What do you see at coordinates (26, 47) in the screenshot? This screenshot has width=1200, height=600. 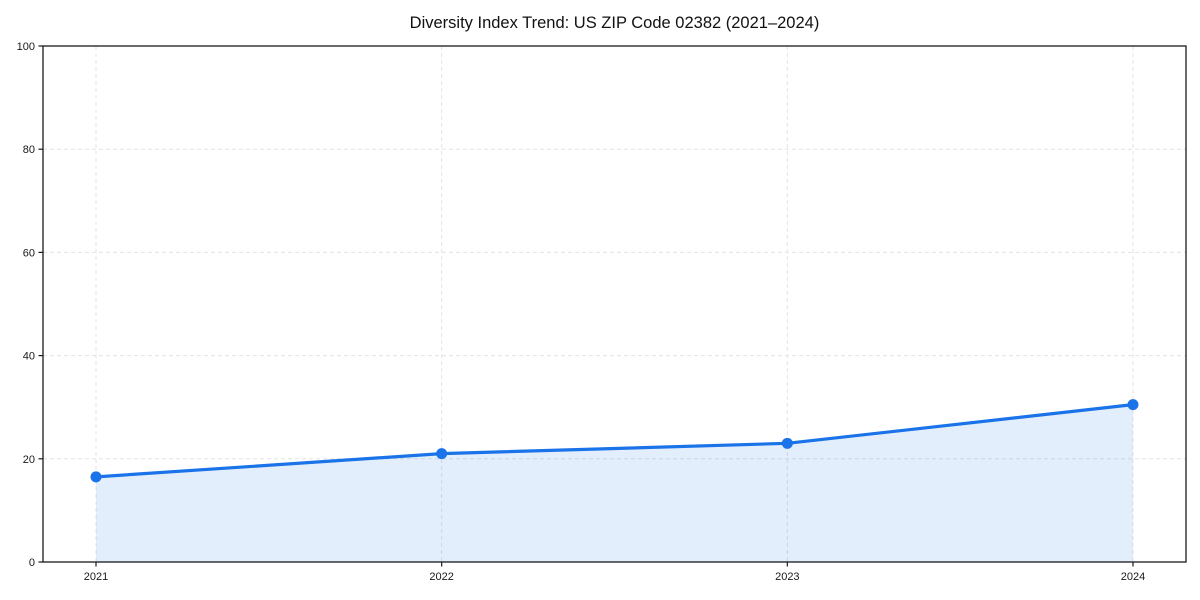 I see `y-tick-label: 100` at bounding box center [26, 47].